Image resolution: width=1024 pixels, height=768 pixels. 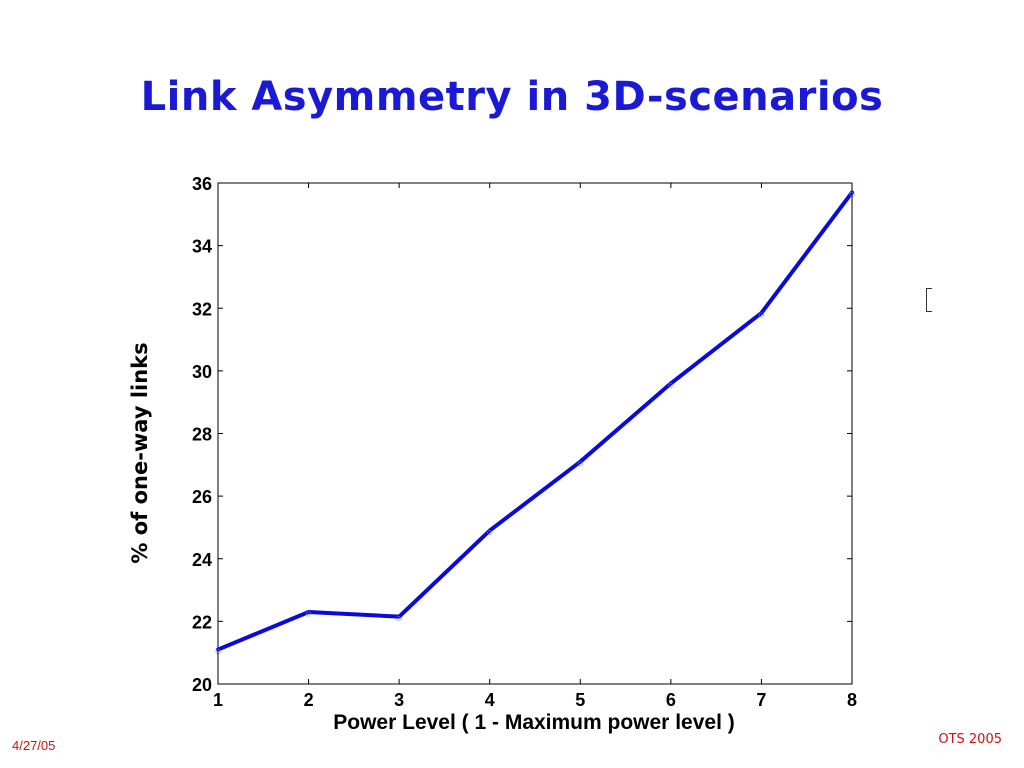 I want to click on y-tick-label: 30, so click(x=202, y=372).